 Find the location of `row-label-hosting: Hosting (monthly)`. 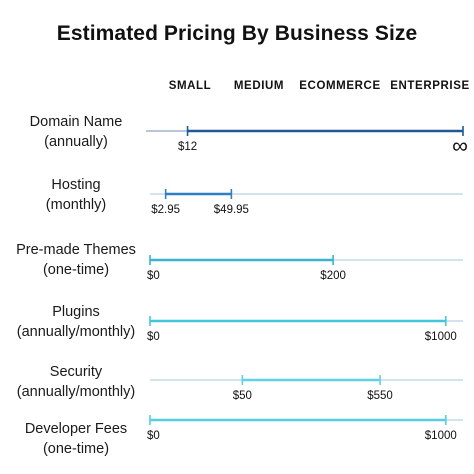

row-label-hosting: Hosting (monthly) is located at coordinates (76, 195).